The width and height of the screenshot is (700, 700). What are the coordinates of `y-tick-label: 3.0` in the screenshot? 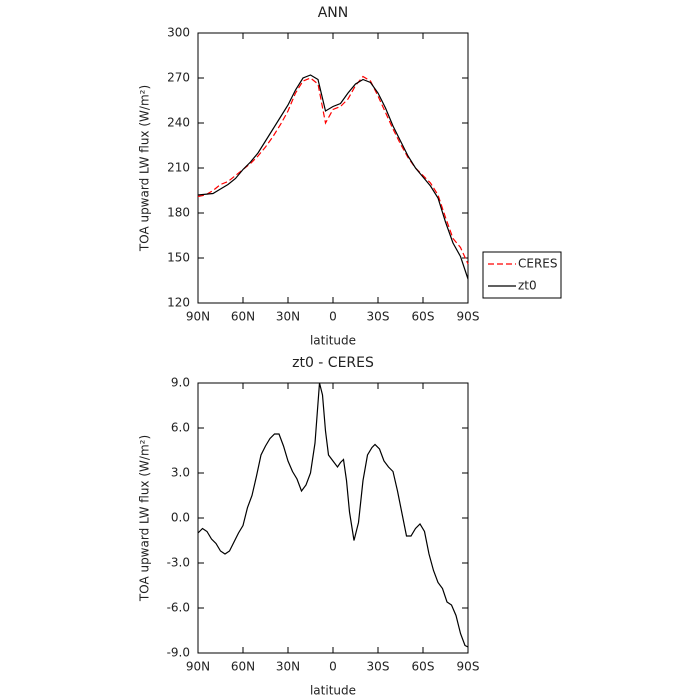 It's located at (180, 473).